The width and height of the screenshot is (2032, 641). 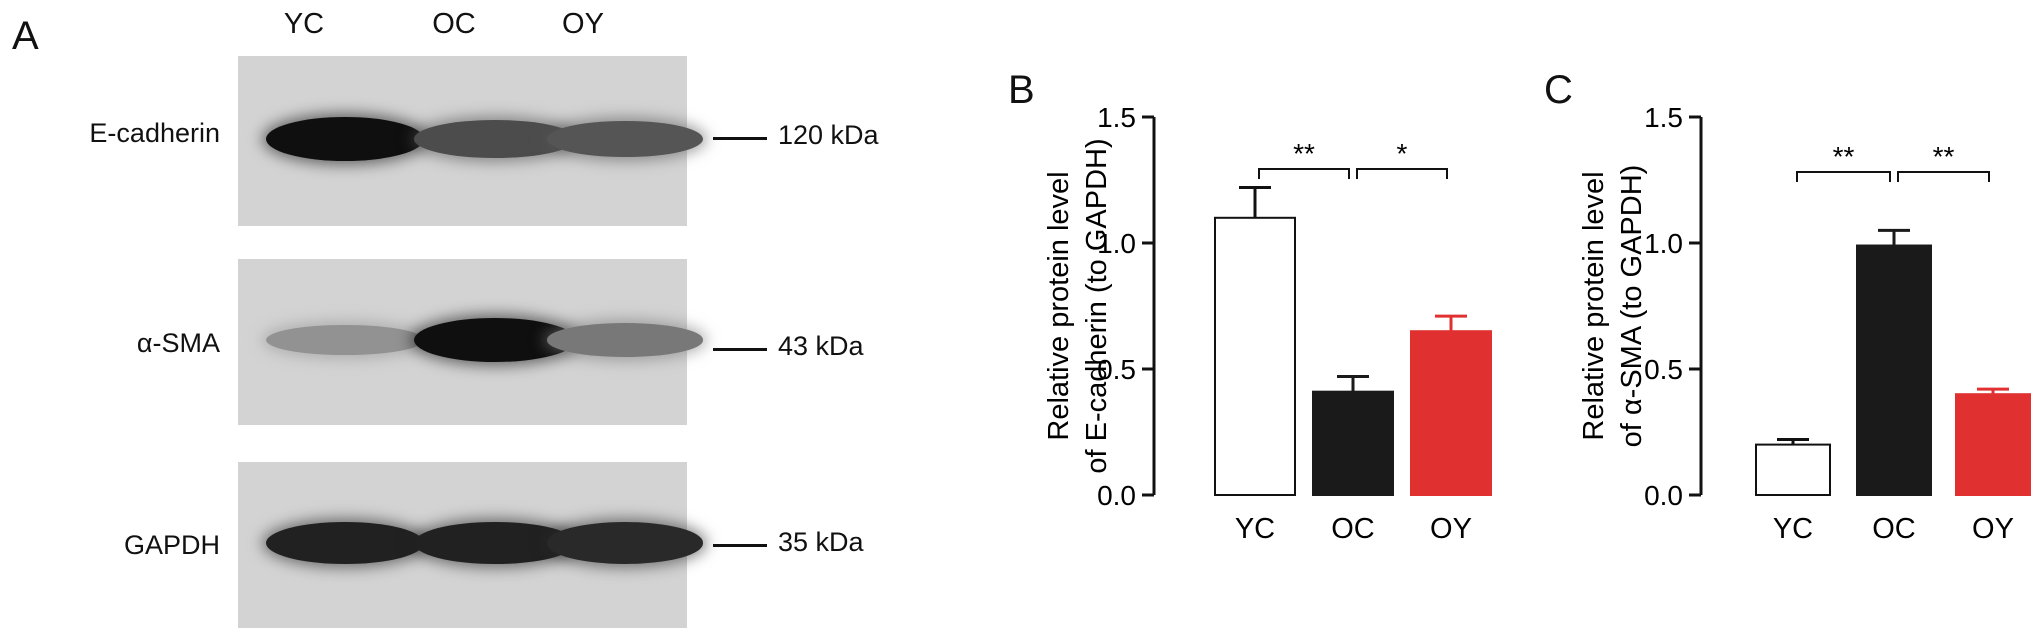 I want to click on band-ecadherin-oy, so click(x=625, y=139).